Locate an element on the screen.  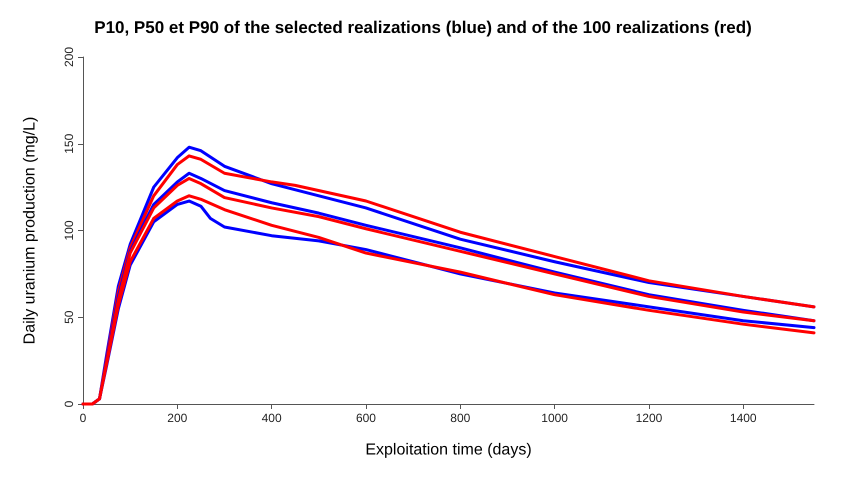
y-tick-label: 100 is located at coordinates (69, 230).